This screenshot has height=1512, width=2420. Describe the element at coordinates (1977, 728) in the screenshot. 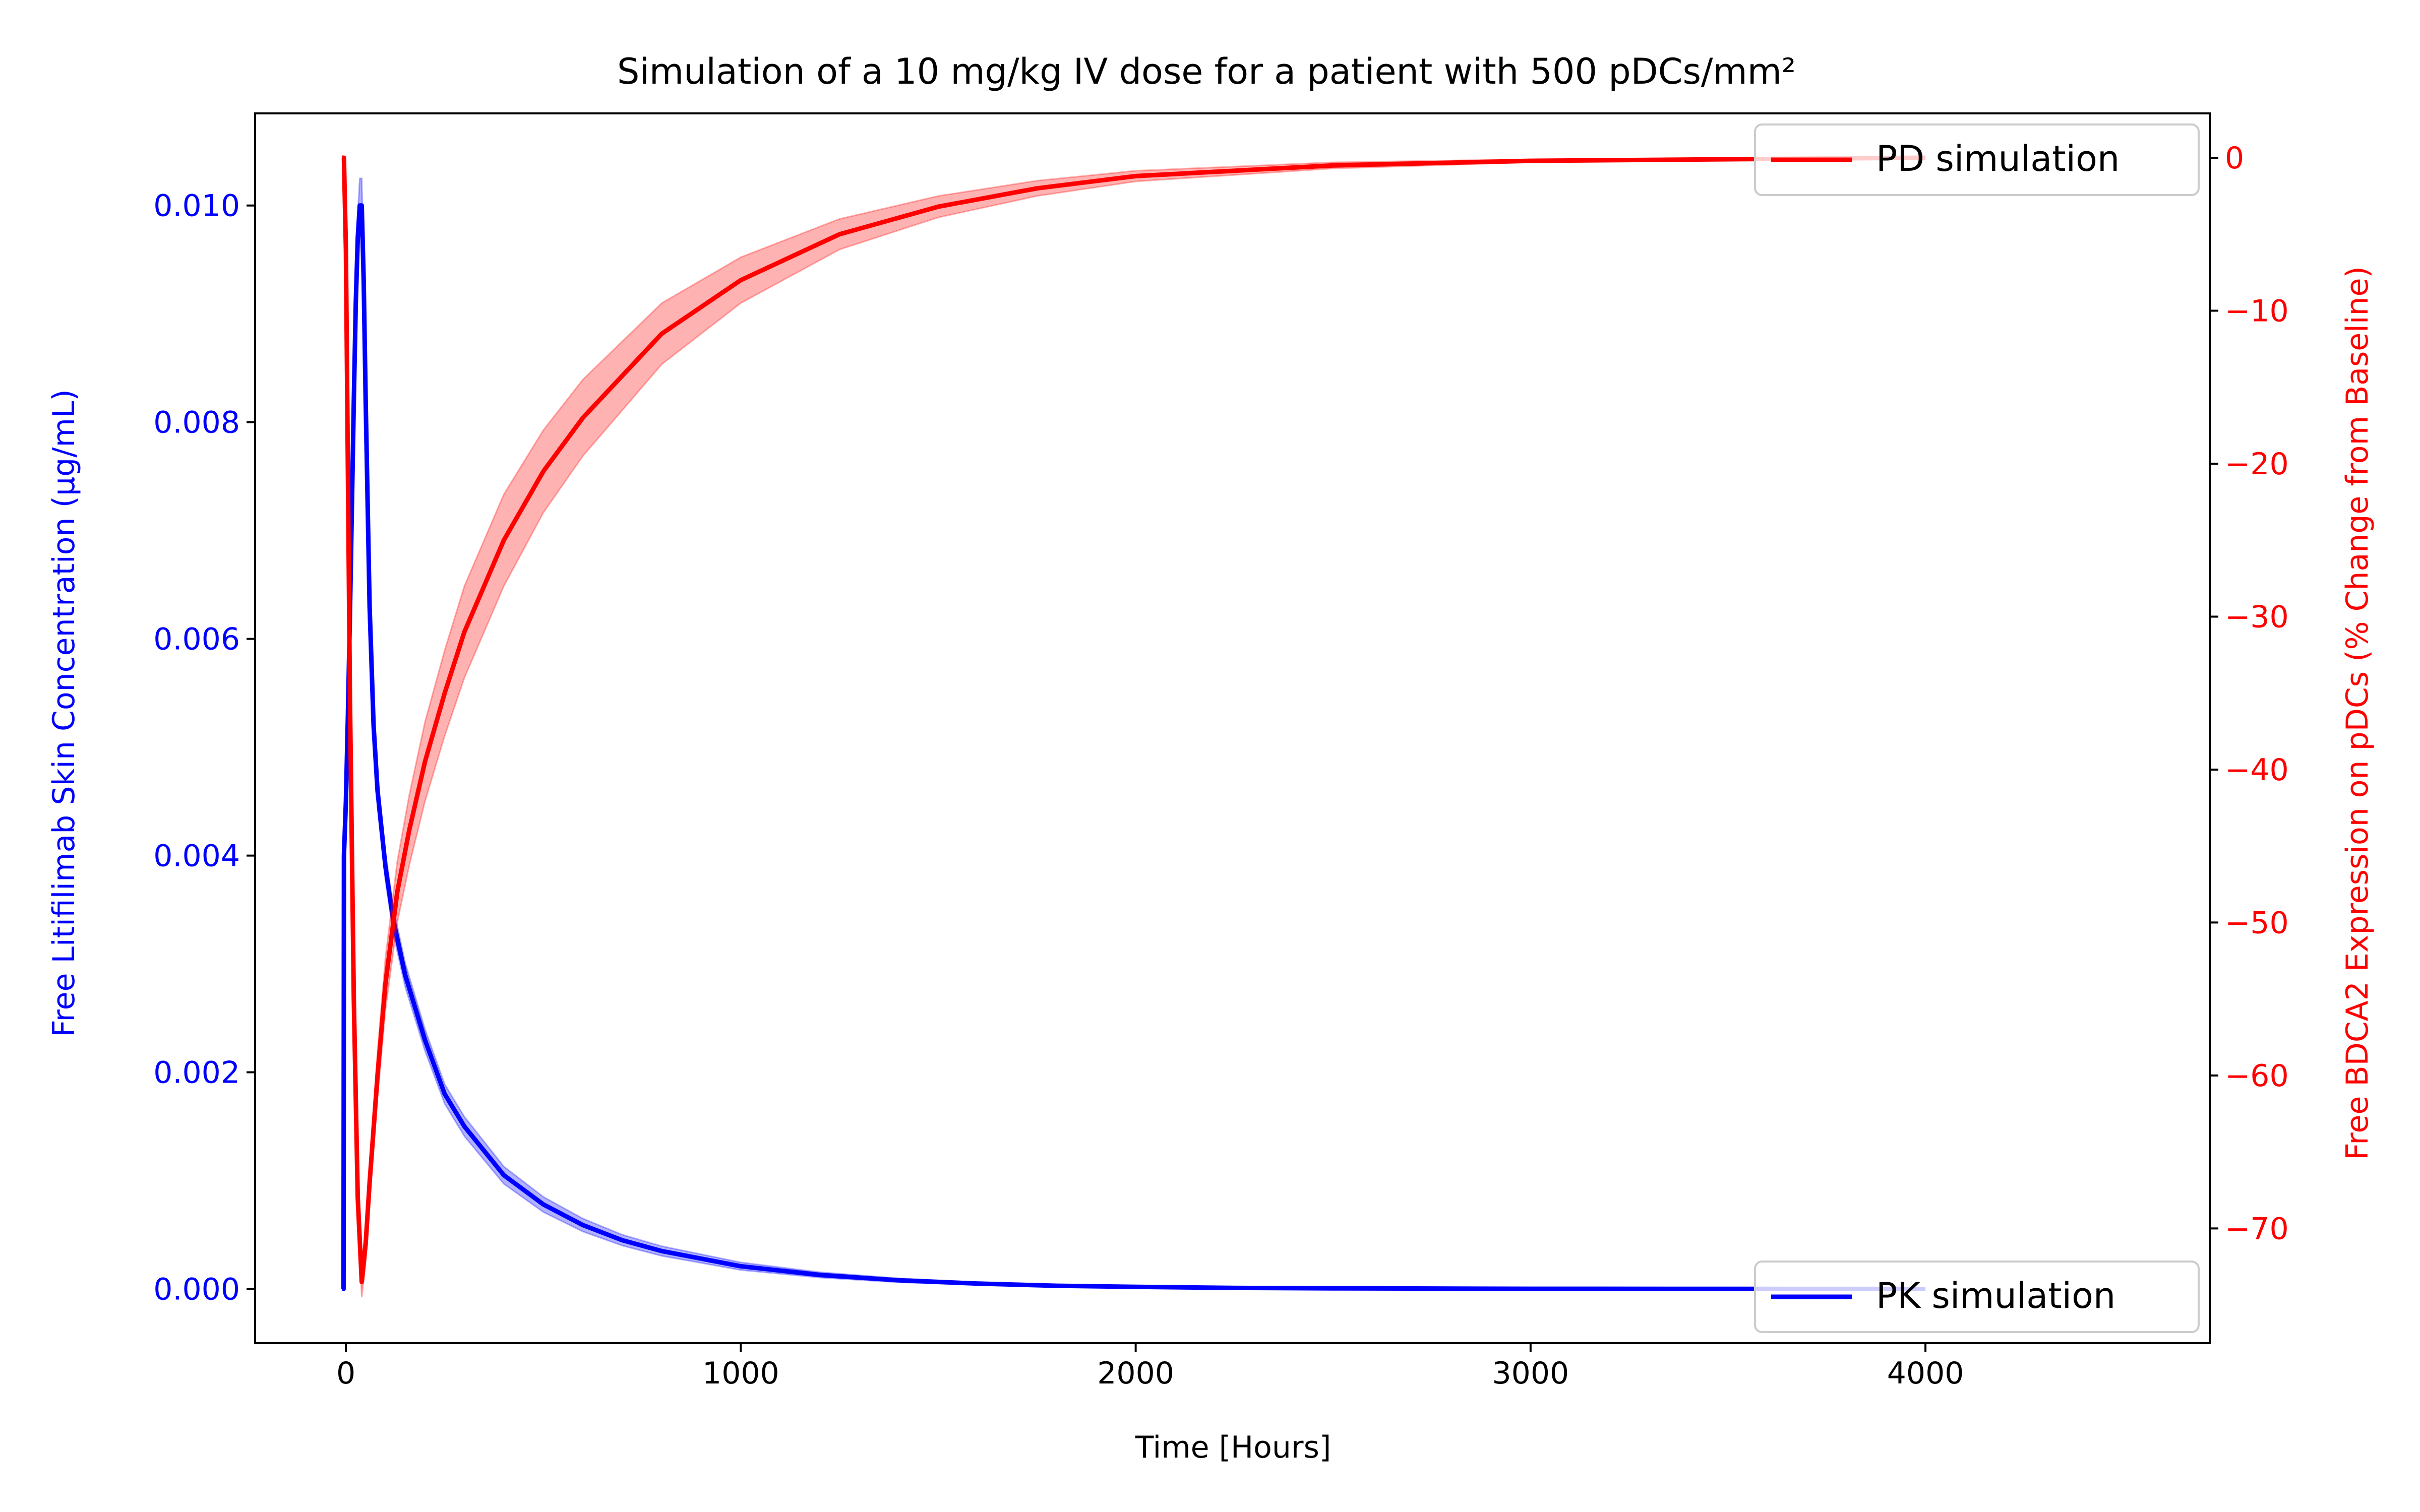

I see `legends: PK simulation PD simulation` at that location.